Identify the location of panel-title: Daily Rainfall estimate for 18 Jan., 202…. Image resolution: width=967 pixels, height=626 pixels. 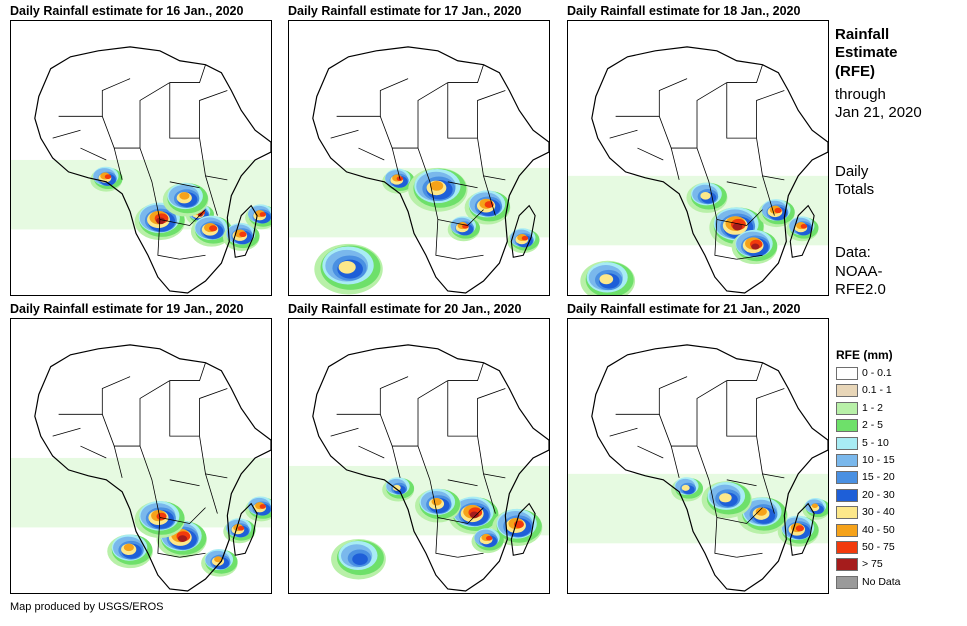
(684, 11).